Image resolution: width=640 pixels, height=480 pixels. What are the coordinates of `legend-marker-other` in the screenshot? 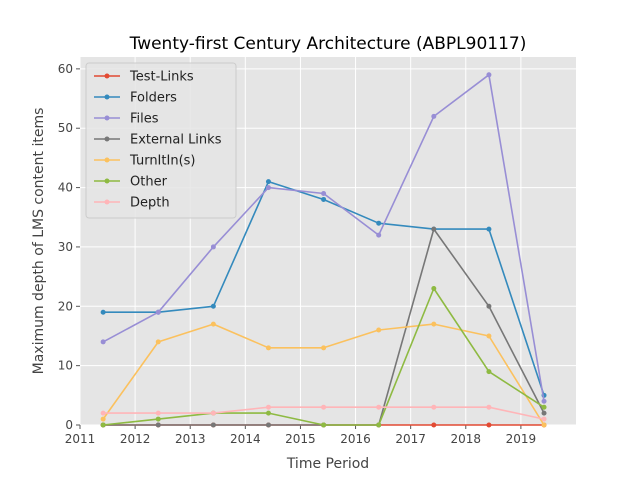 It's located at (107, 181).